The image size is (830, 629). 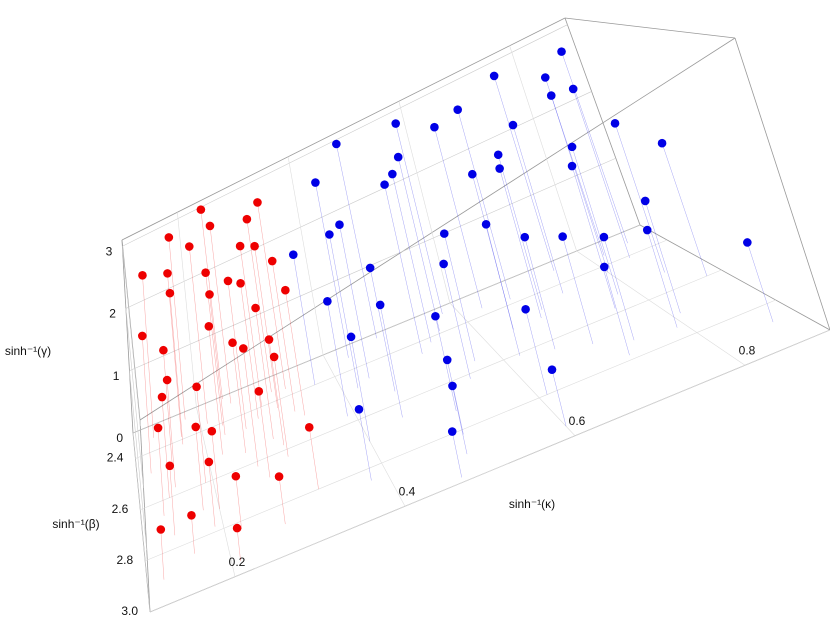 What do you see at coordinates (116, 376) in the screenshot?
I see `z-tick-label: 1` at bounding box center [116, 376].